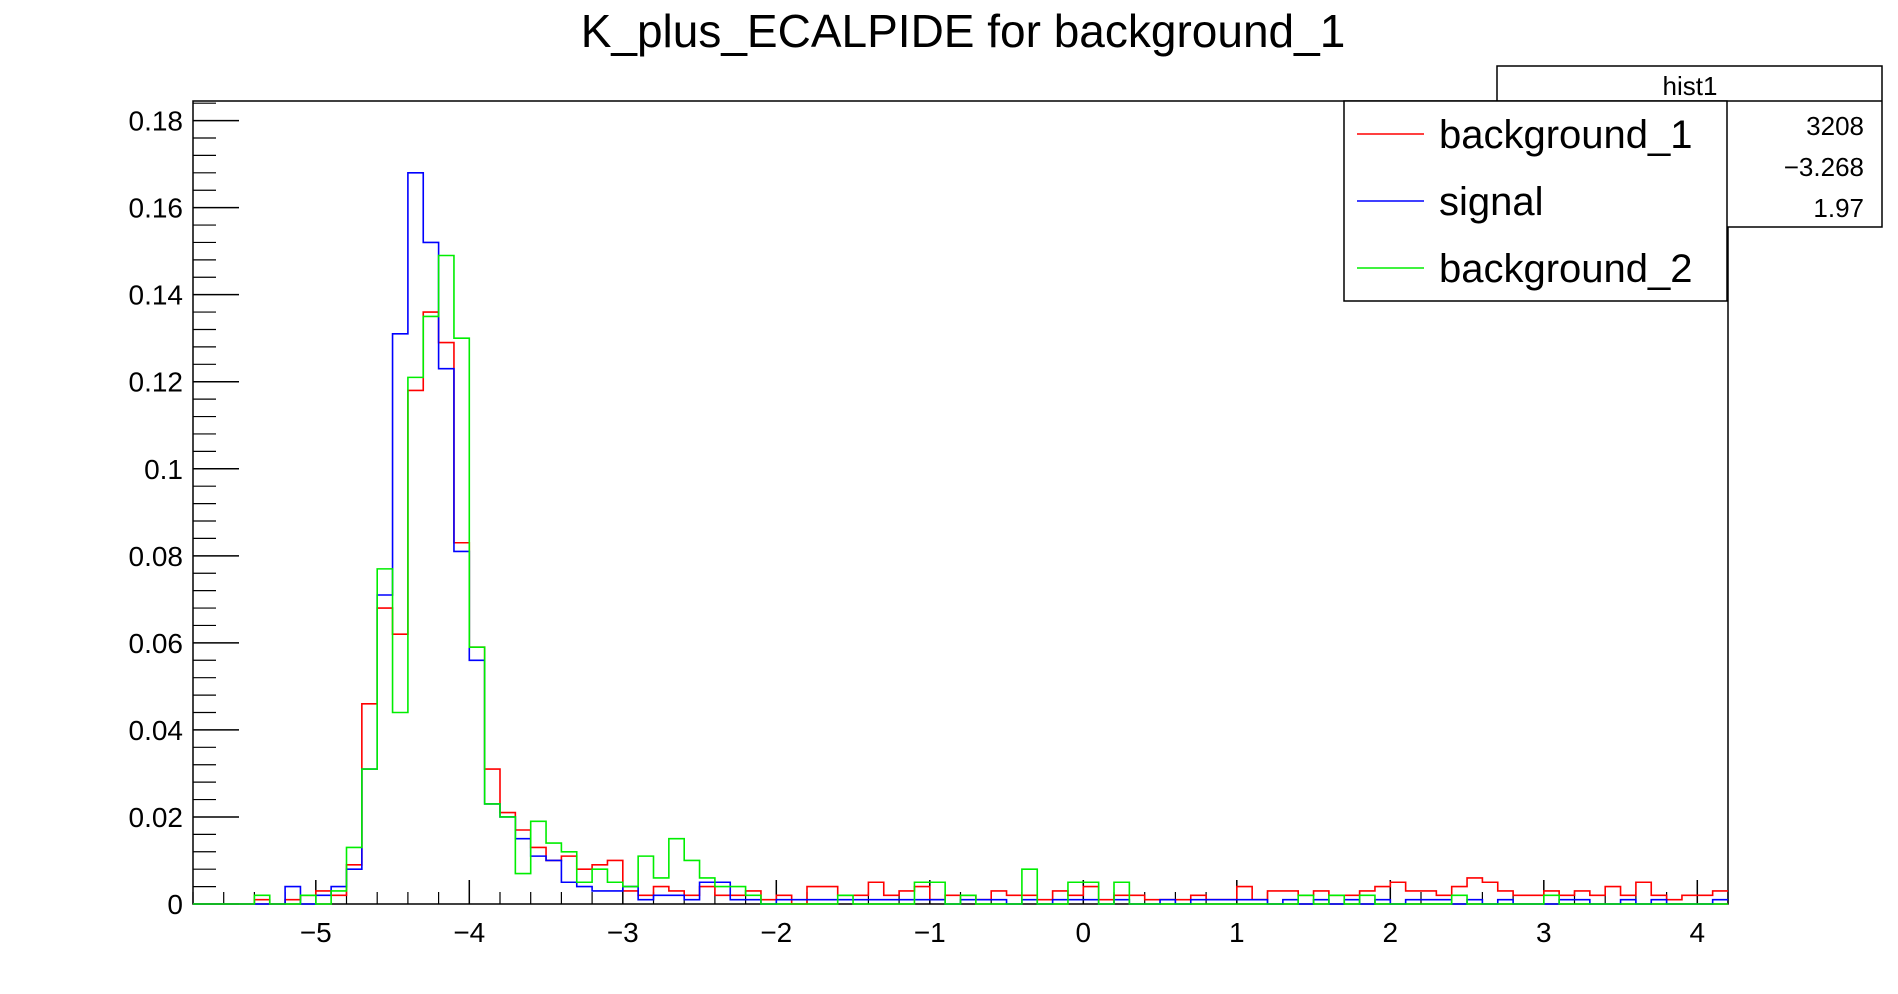  What do you see at coordinates (1391, 932) in the screenshot?
I see `x-tick-label: 2` at bounding box center [1391, 932].